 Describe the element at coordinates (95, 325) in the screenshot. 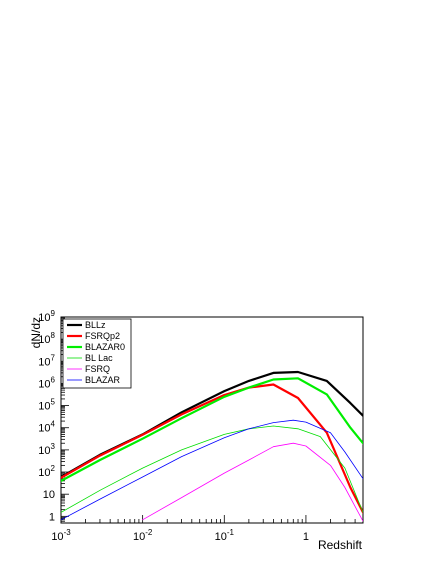

I see `legend-label: BLLz` at that location.